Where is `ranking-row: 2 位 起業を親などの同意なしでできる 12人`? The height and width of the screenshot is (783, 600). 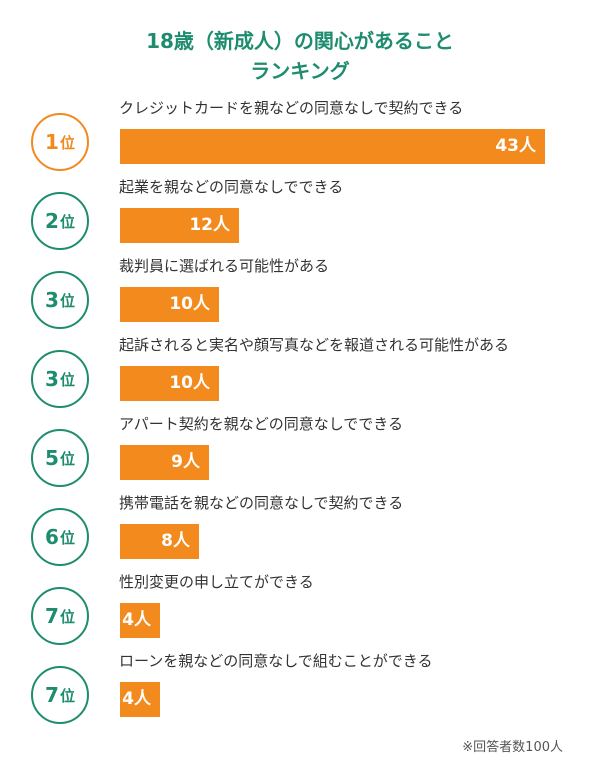 ranking-row: 2 位 起業を親などの同意なしでできる 12人 is located at coordinates (300, 216).